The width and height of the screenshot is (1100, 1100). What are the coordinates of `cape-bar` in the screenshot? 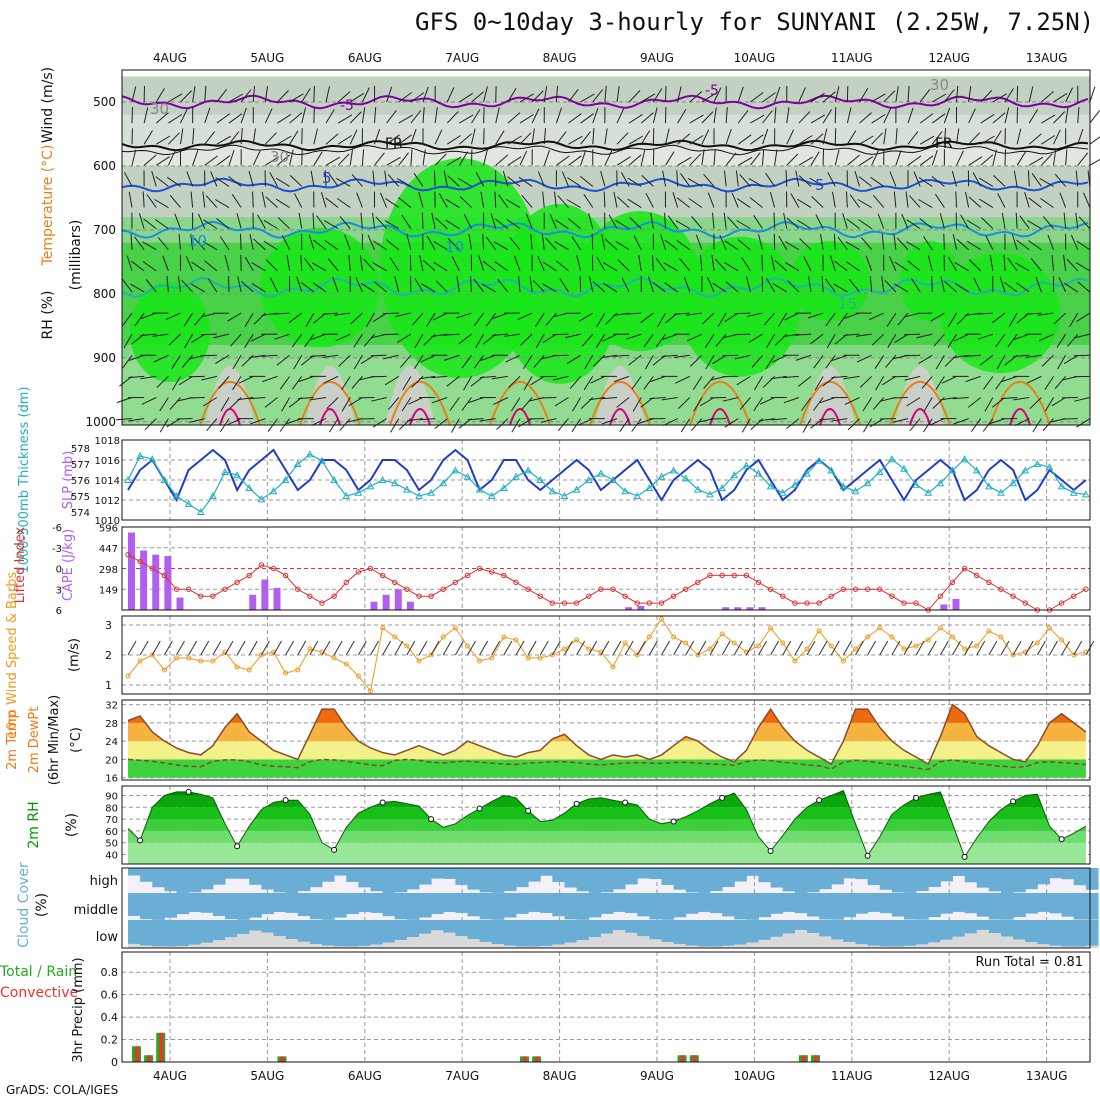 It's located at (726, 608).